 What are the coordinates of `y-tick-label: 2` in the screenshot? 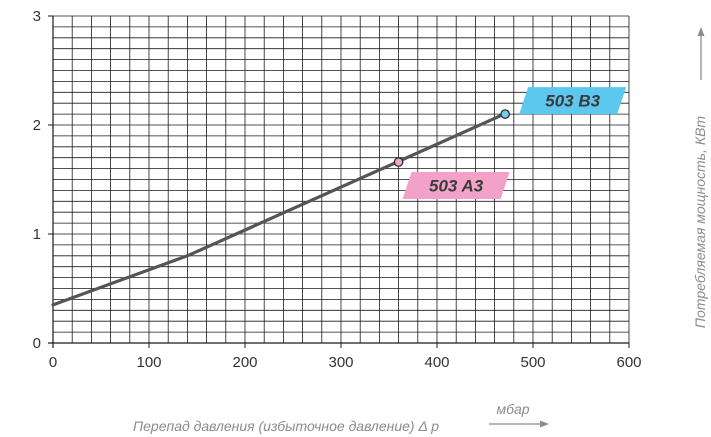 It's located at (37, 125).